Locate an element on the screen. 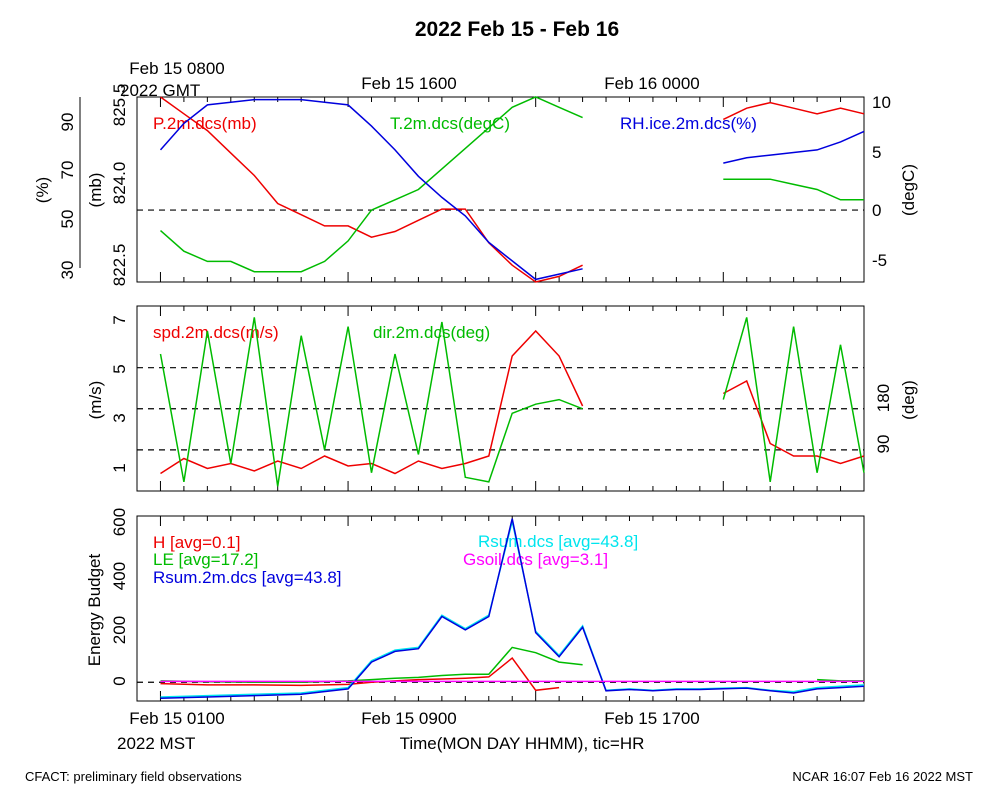  energy-tick-label: 200 is located at coordinates (119, 630).